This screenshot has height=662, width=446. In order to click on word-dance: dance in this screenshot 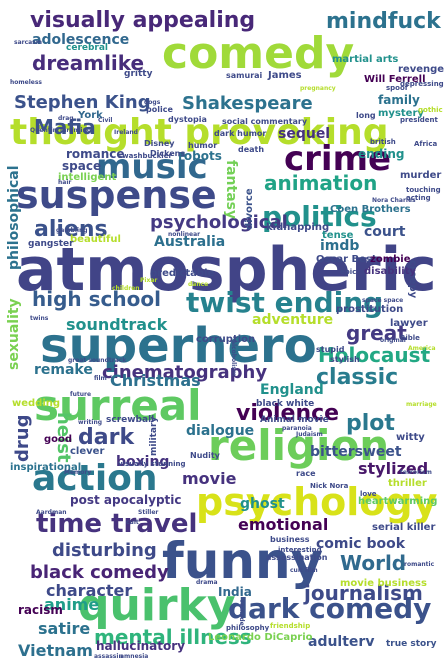, I will do `click(198, 284)`.